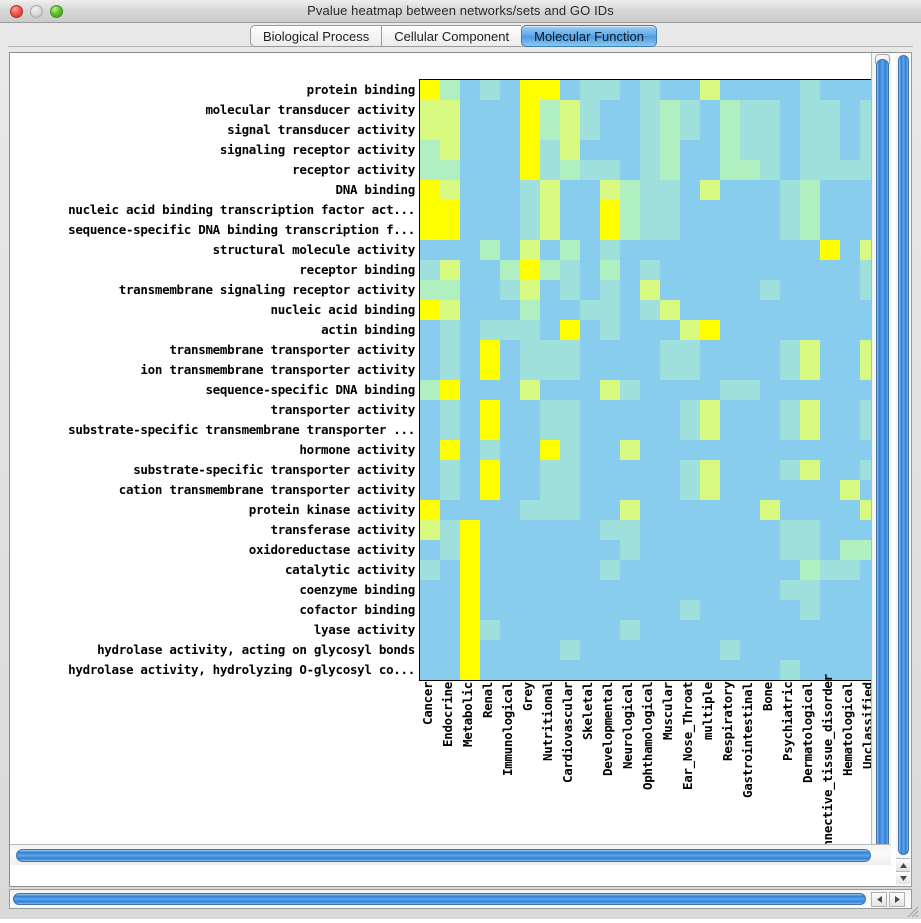 Image resolution: width=921 pixels, height=923 pixels. I want to click on minimize-button, so click(36, 11).